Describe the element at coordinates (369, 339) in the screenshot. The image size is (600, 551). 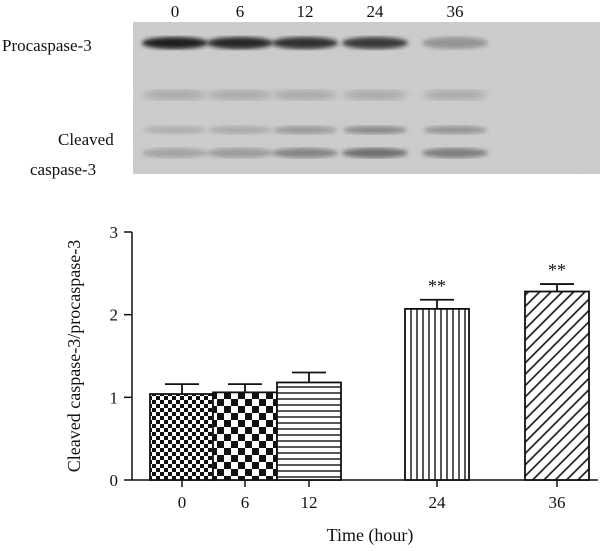
I see `error-bars` at that location.